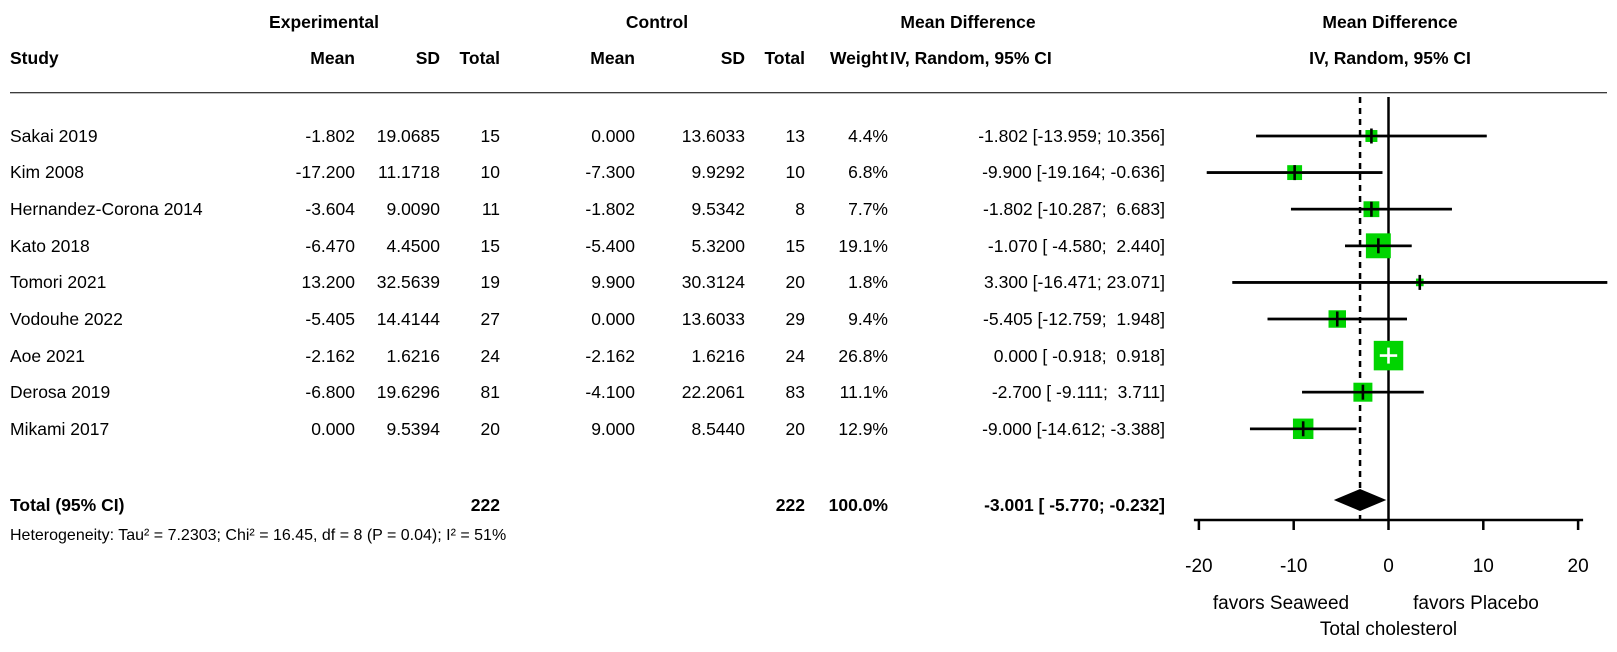  What do you see at coordinates (50, 246) in the screenshot?
I see `study-name: Kato 2018` at bounding box center [50, 246].